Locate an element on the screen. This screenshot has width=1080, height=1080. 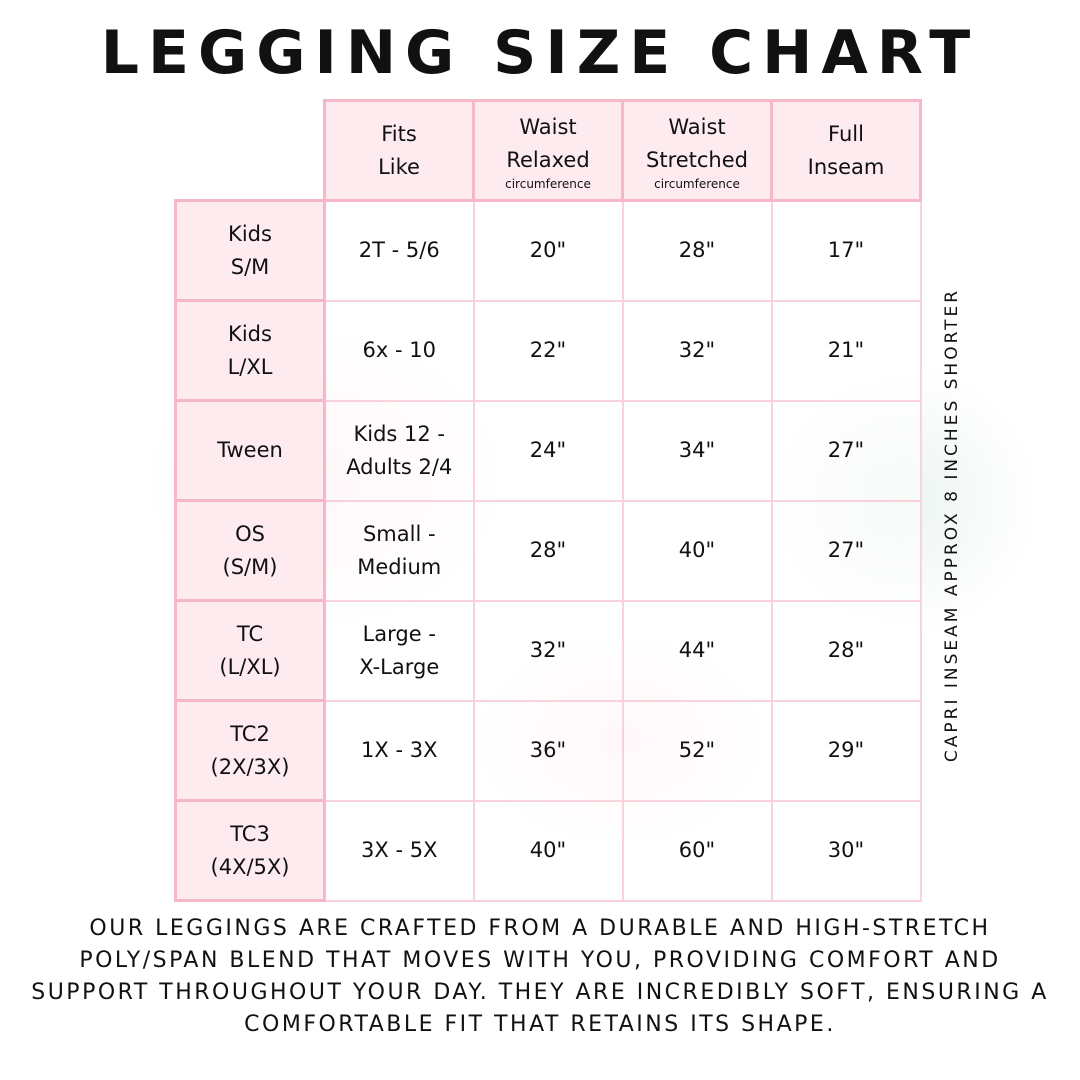
column-header: Waist Stretched circumference is located at coordinates (697, 150).